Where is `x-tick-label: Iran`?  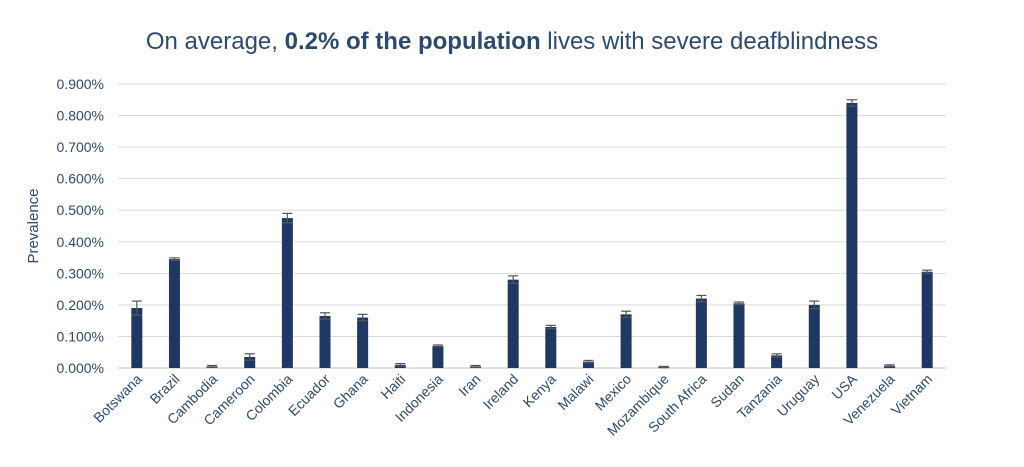
x-tick-label: Iran is located at coordinates (469, 385).